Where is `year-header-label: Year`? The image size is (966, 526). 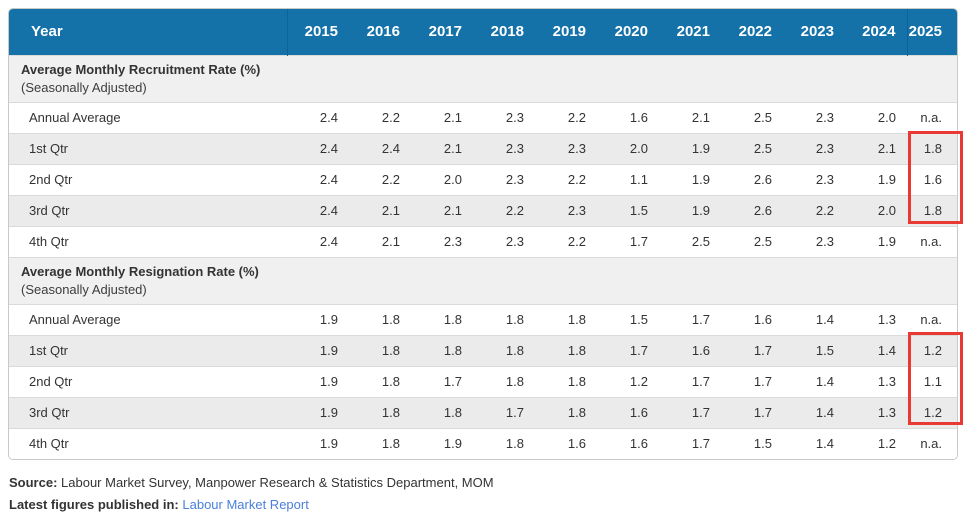 year-header-label: Year is located at coordinates (148, 32).